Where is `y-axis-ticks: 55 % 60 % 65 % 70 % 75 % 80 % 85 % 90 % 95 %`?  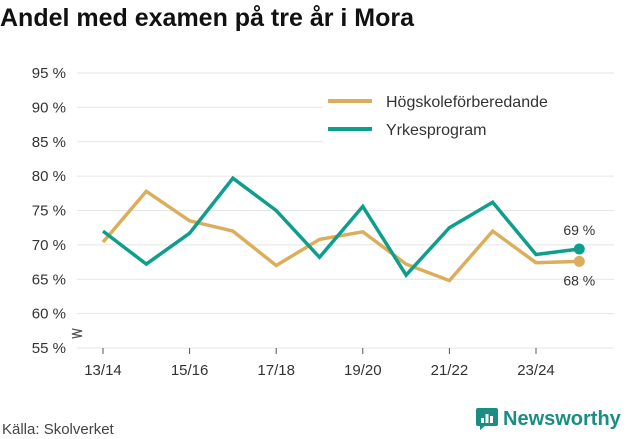
y-axis-ticks: 55 % 60 % 65 % 70 % 75 % 80 % 85 % 90 % 95 % is located at coordinates (49, 211).